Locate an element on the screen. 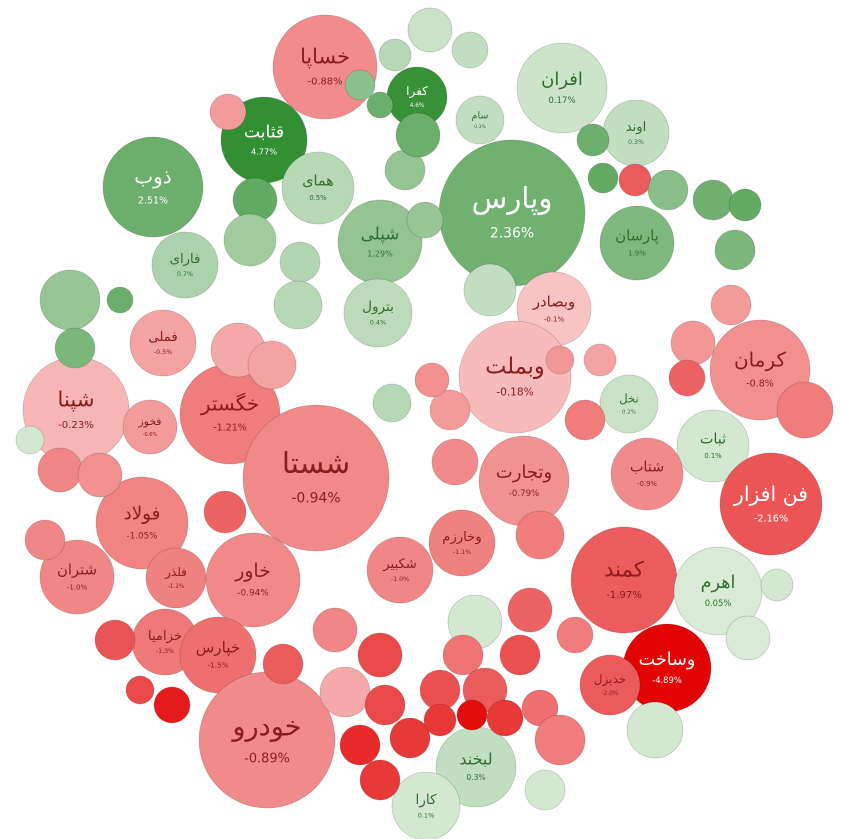 The width and height of the screenshot is (841, 839). bubble-label: شتاب is located at coordinates (647, 468).